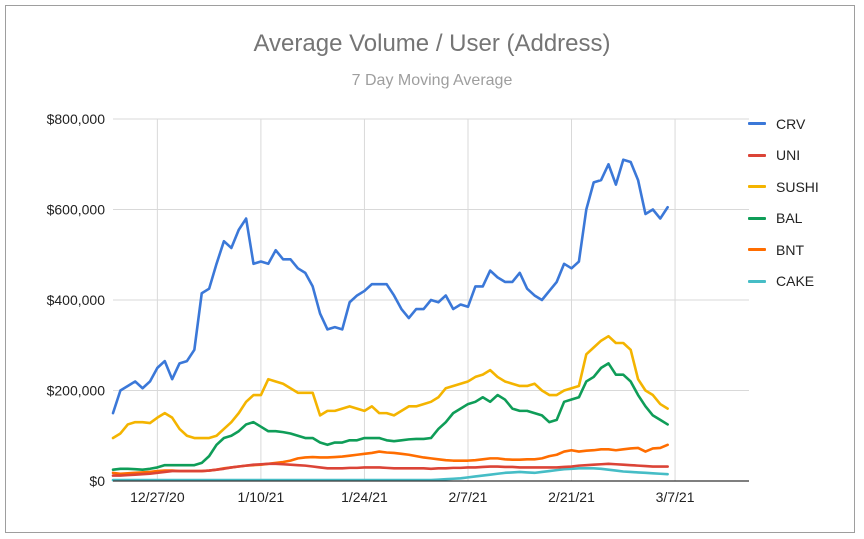 This screenshot has width=864, height=539. What do you see at coordinates (788, 155) in the screenshot?
I see `legend-label: UNI` at bounding box center [788, 155].